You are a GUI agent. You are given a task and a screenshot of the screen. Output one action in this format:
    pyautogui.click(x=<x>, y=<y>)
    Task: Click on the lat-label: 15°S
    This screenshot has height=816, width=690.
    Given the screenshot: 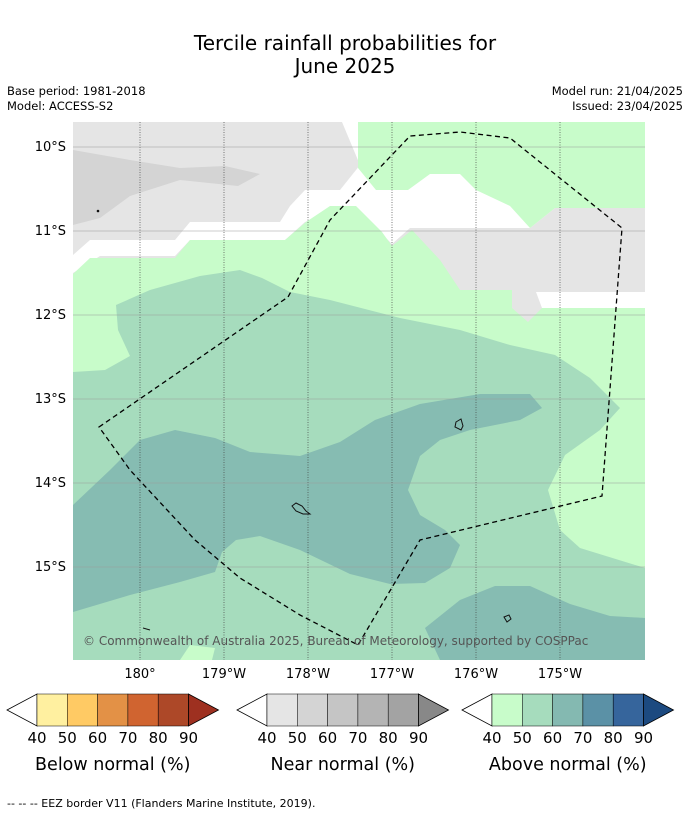 What is the action you would take?
    pyautogui.click(x=50, y=567)
    